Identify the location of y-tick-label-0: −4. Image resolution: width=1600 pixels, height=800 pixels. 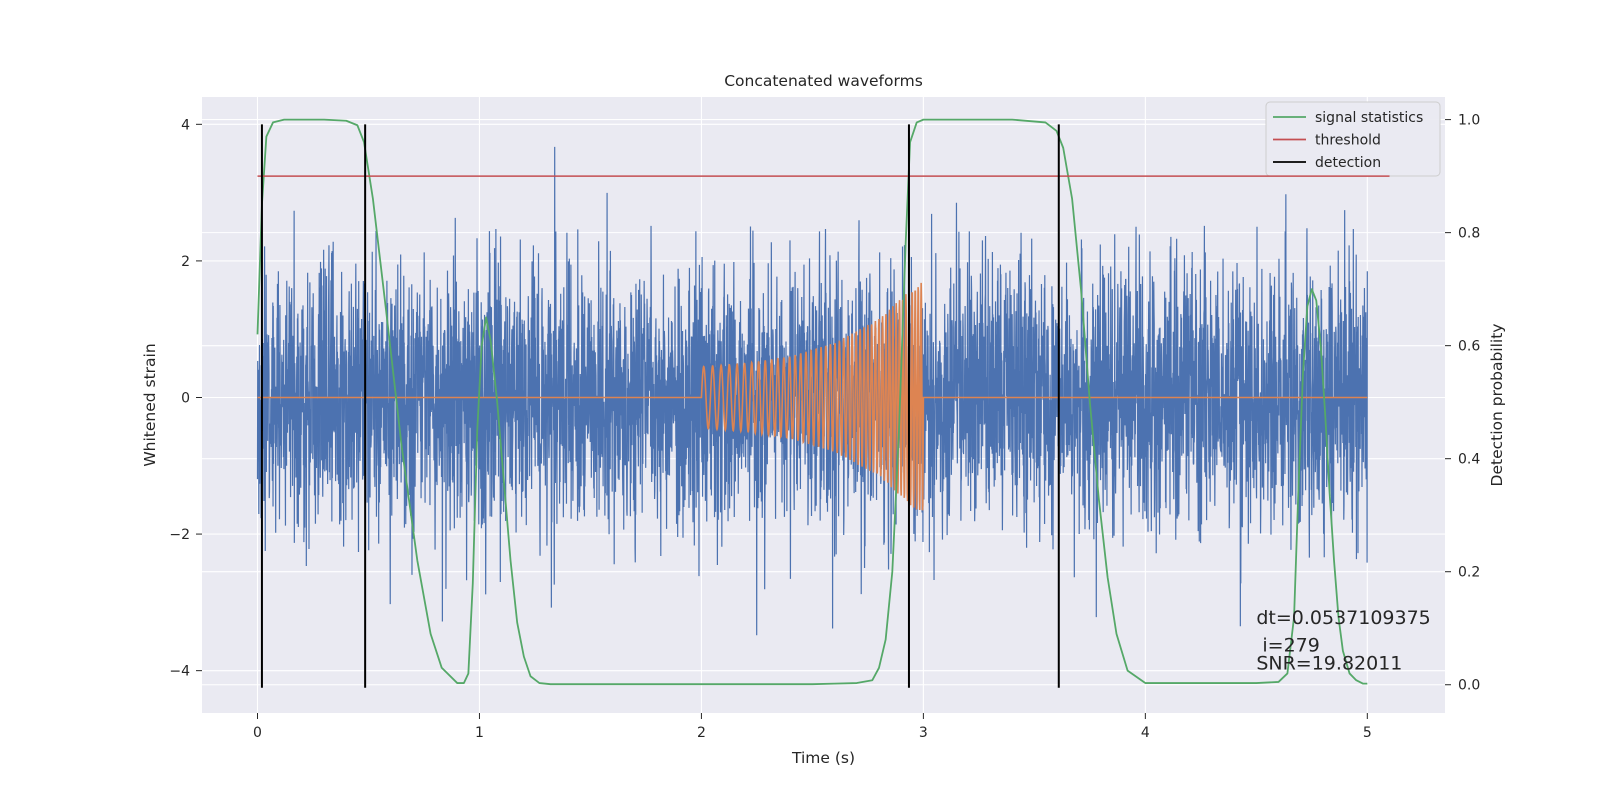
(179, 672).